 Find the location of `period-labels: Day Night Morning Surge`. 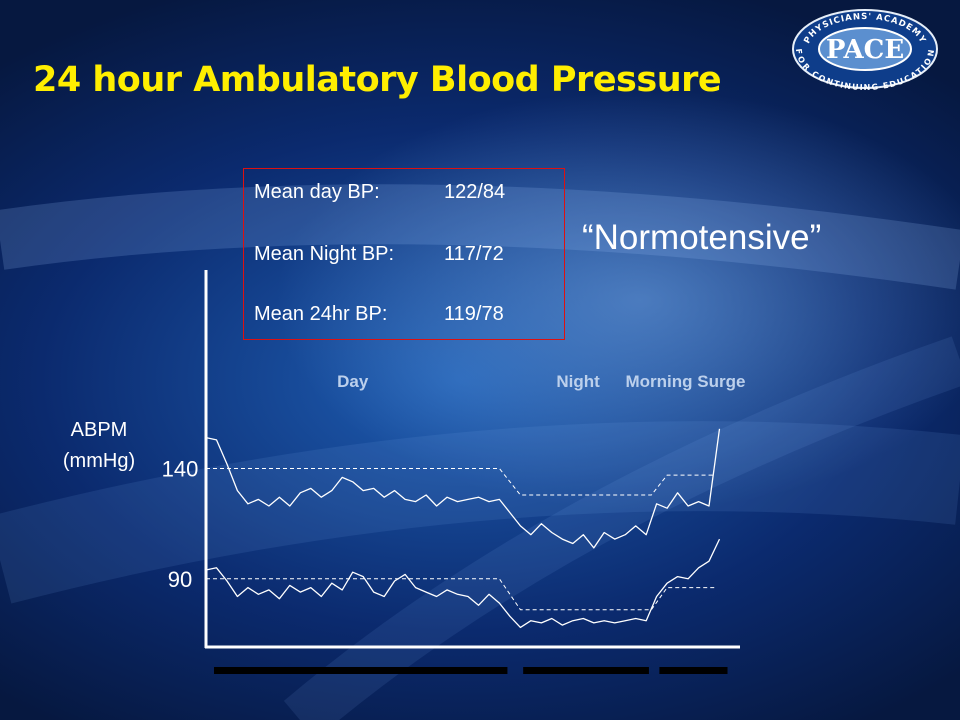

period-labels: Day Night Morning Surge is located at coordinates (541, 381).